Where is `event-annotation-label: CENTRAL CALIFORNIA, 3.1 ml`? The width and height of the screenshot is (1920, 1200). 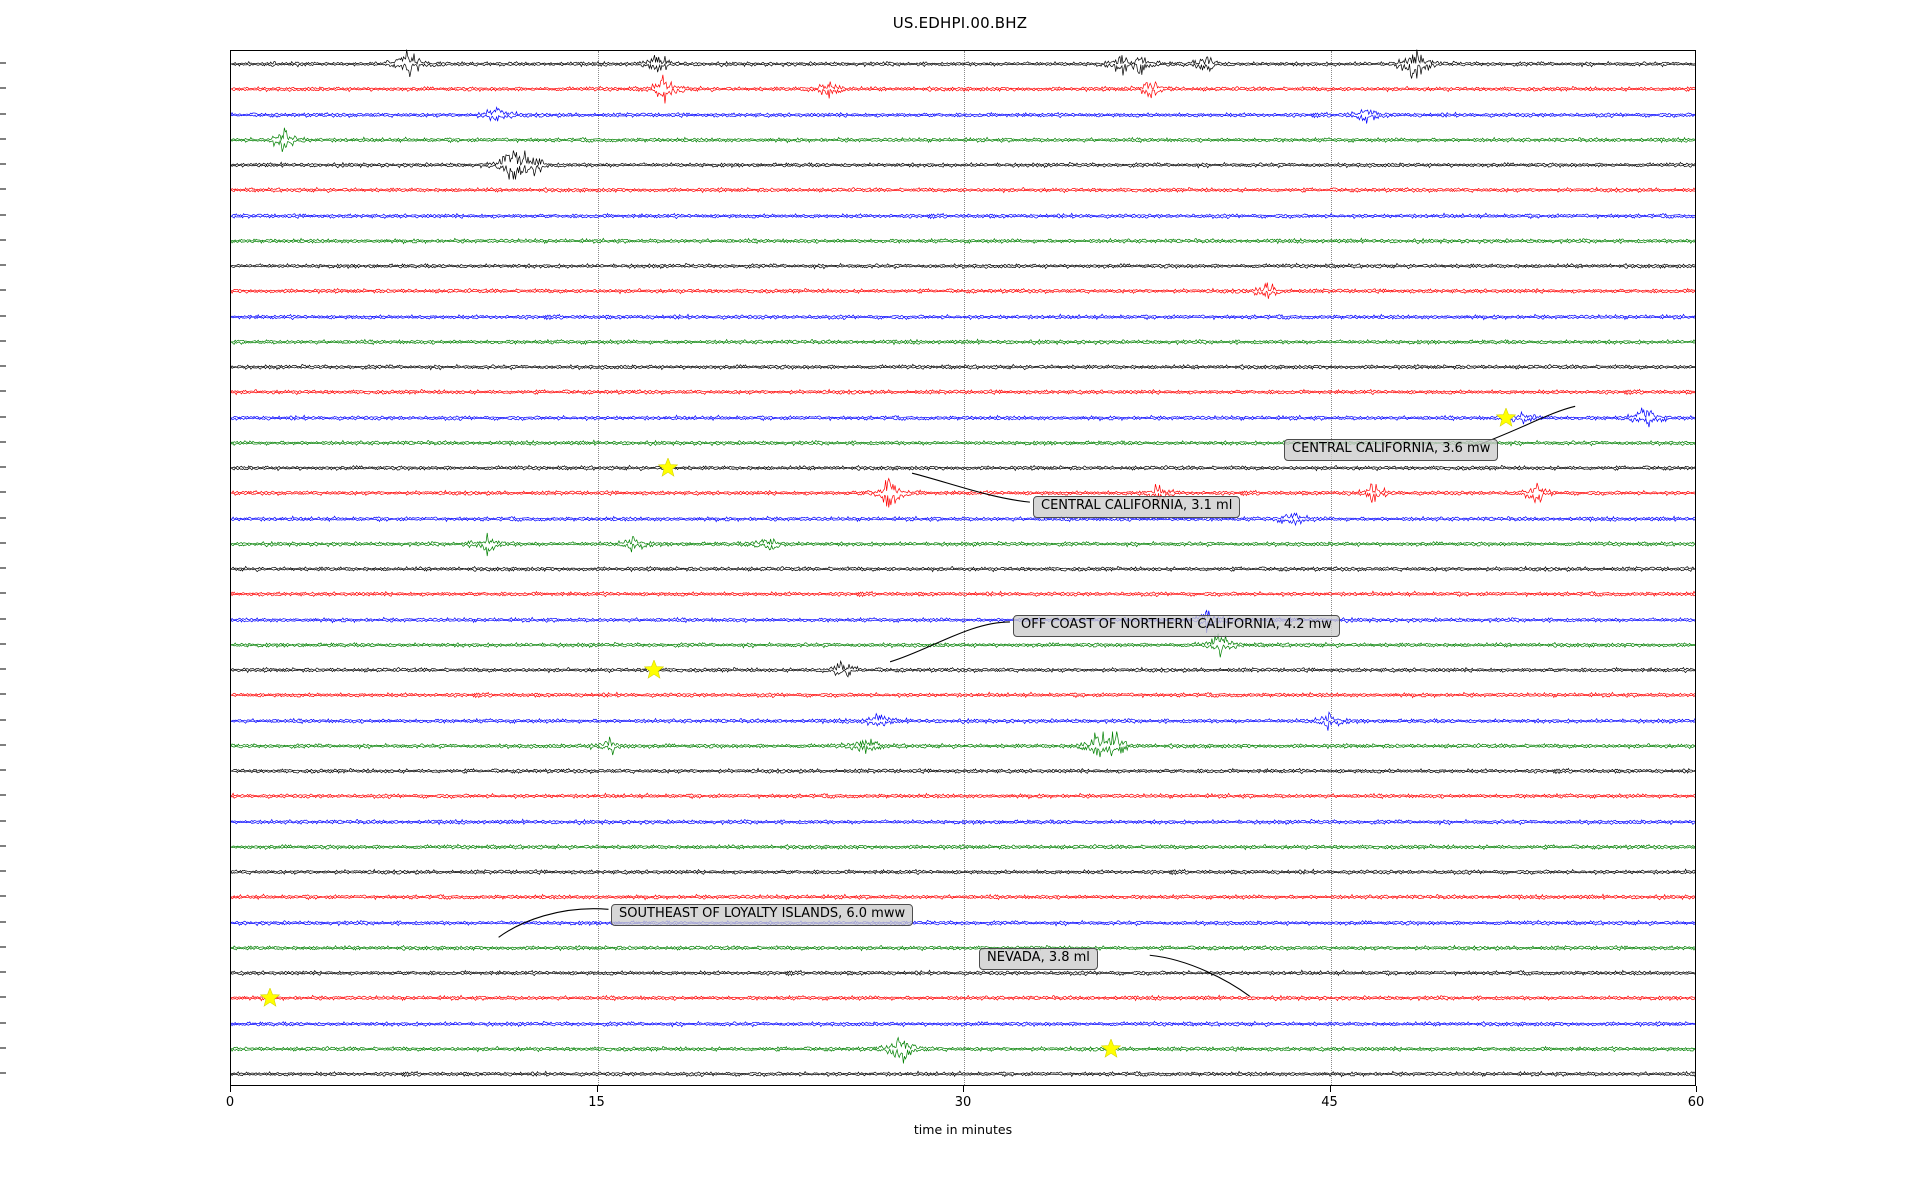 event-annotation-label: CENTRAL CALIFORNIA, 3.1 ml is located at coordinates (1137, 507).